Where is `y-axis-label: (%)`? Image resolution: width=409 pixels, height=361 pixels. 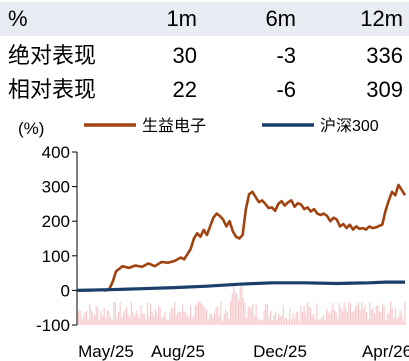 y-axis-label: (%) is located at coordinates (31, 128).